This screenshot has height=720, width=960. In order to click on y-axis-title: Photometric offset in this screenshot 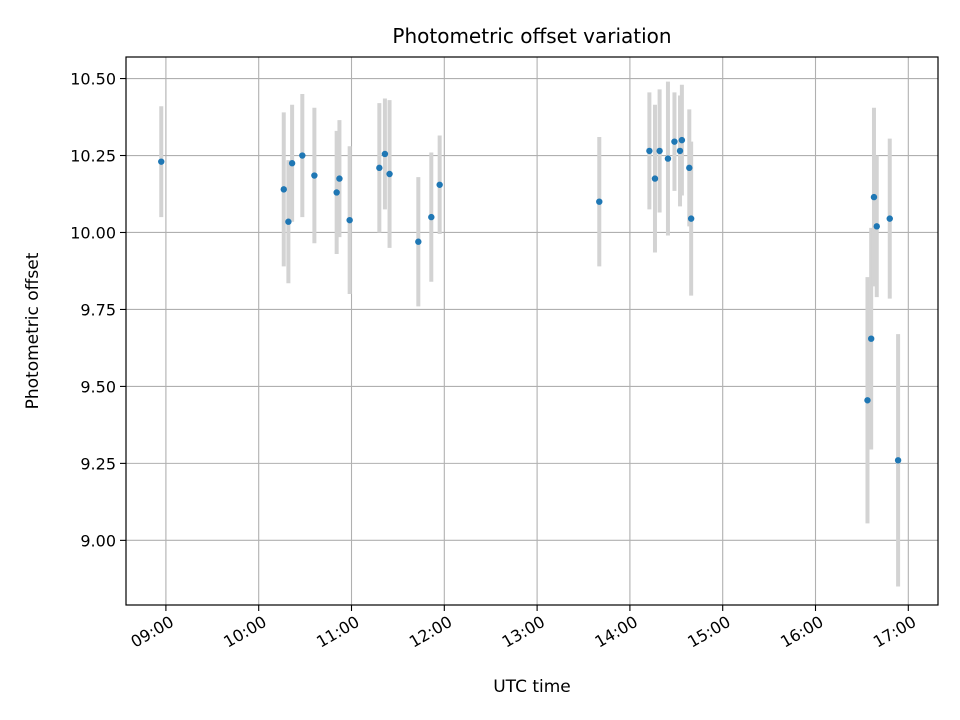, I will do `click(33, 330)`.